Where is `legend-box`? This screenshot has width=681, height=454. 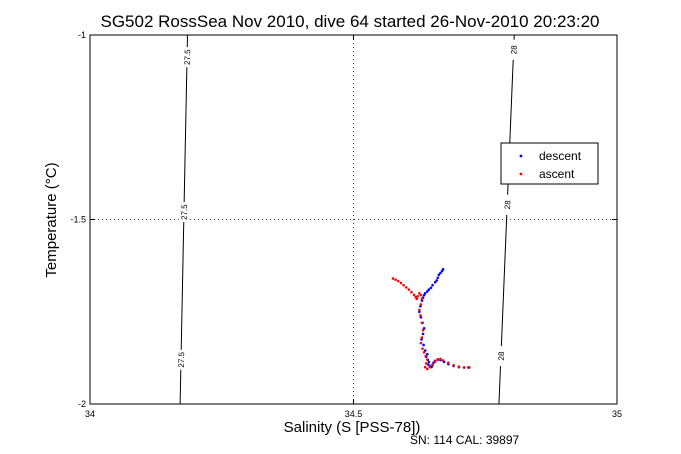 legend-box is located at coordinates (549, 163).